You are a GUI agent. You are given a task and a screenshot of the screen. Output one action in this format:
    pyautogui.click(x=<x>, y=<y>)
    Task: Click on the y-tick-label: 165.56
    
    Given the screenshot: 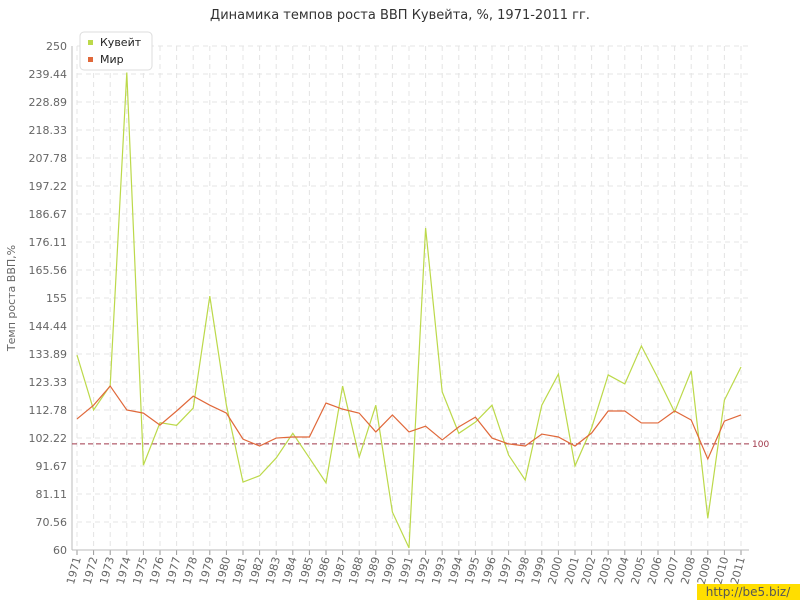 What is the action you would take?
    pyautogui.click(x=48, y=270)
    